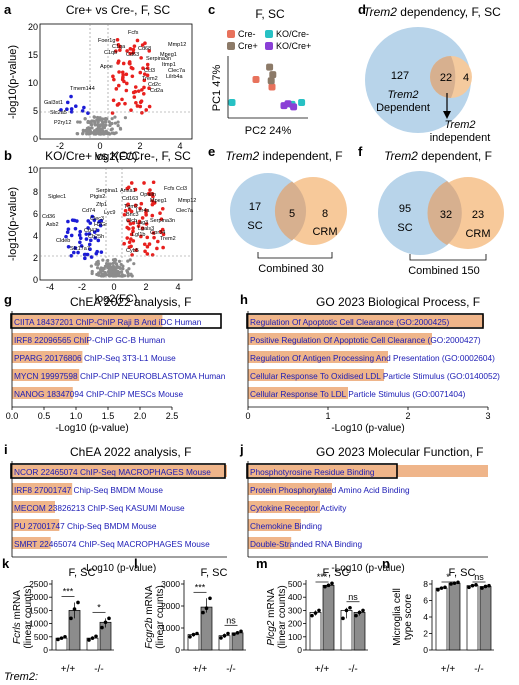 This screenshot has width=519, height=685. What do you see at coordinates (170, 606) in the screenshot?
I see `bar-ytick: 2000` at bounding box center [170, 606].